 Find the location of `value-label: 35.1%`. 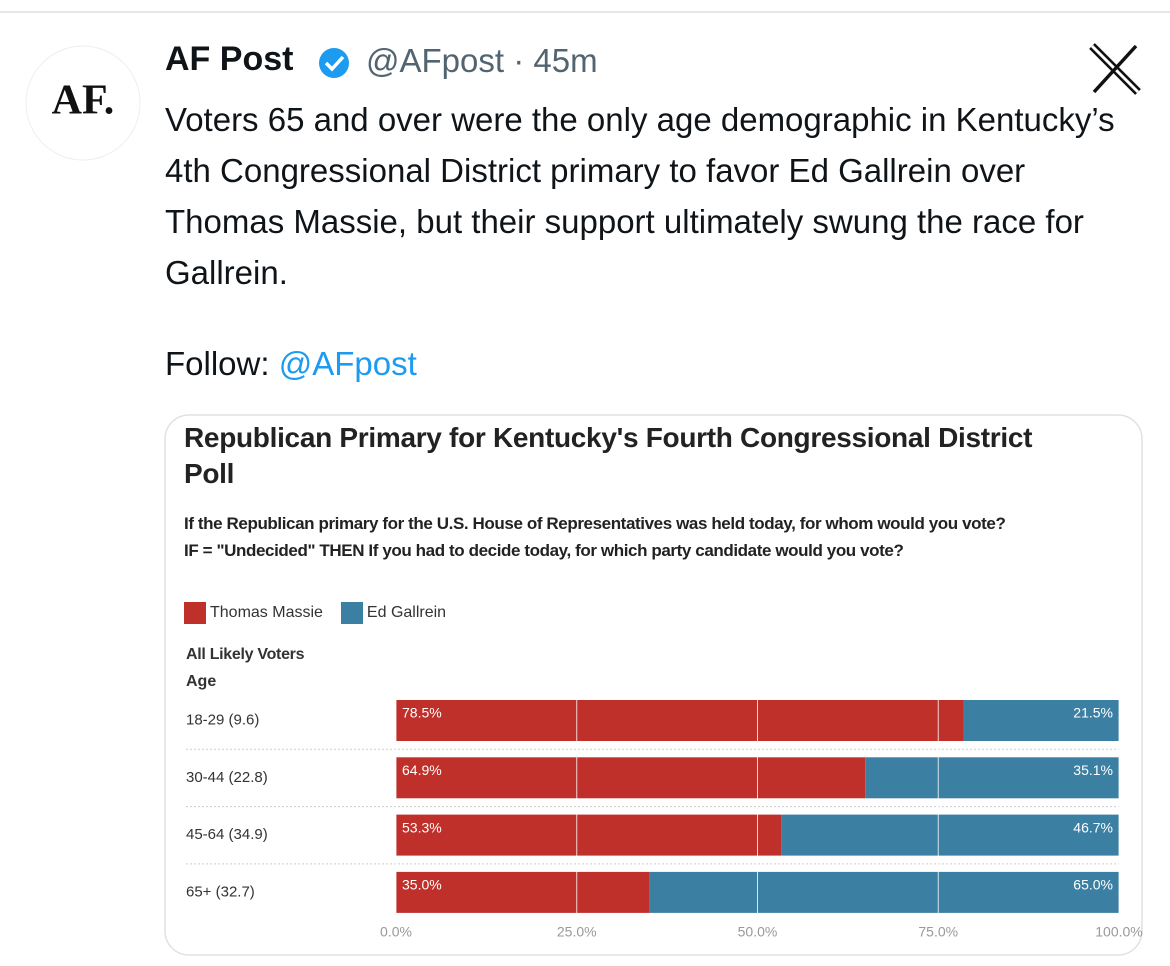

value-label: 35.1% is located at coordinates (1093, 770).